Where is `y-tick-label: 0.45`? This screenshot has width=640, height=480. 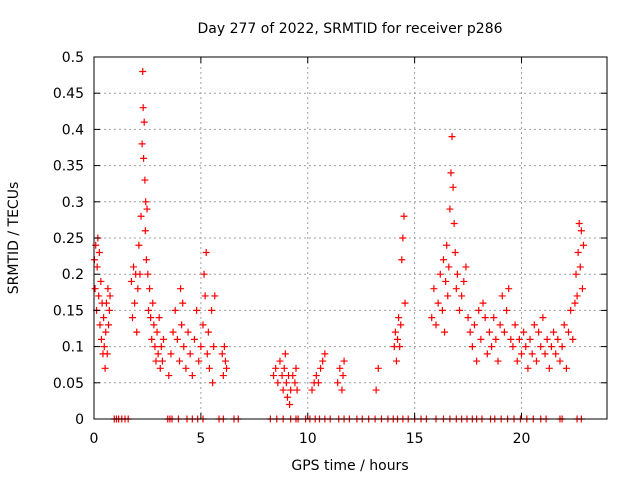 y-tick-label: 0.45 is located at coordinates (68, 94).